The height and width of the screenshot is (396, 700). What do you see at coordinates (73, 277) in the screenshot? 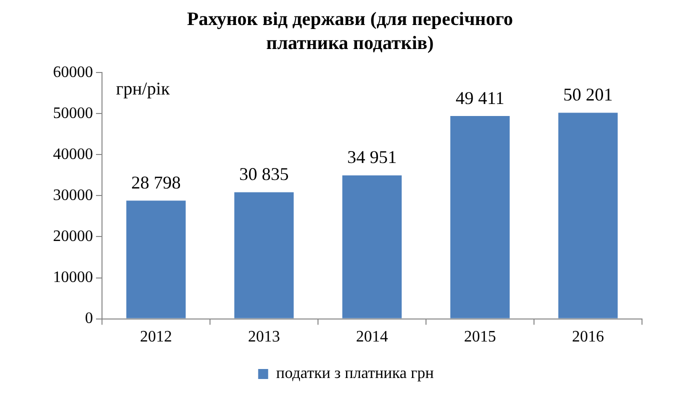
I see `y-tick-label: 10000` at bounding box center [73, 277].